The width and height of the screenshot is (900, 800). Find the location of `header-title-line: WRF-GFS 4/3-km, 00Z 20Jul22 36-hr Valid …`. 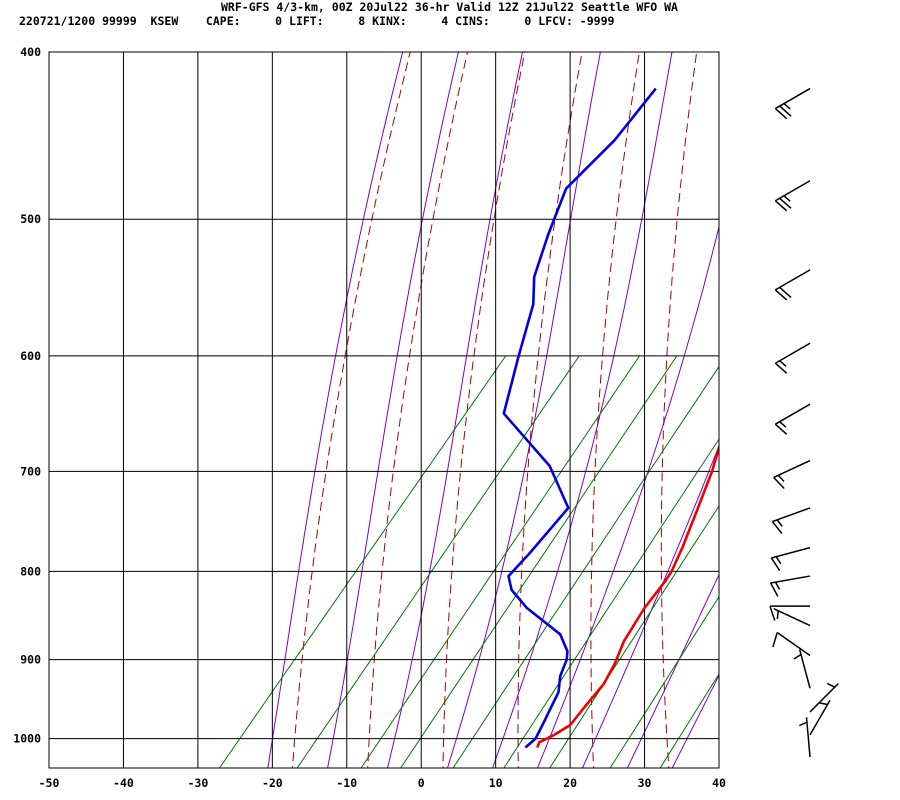

header-title-line: WRF-GFS 4/3-km, 00Z 20Jul22 36-hr Valid … is located at coordinates (449, 7).